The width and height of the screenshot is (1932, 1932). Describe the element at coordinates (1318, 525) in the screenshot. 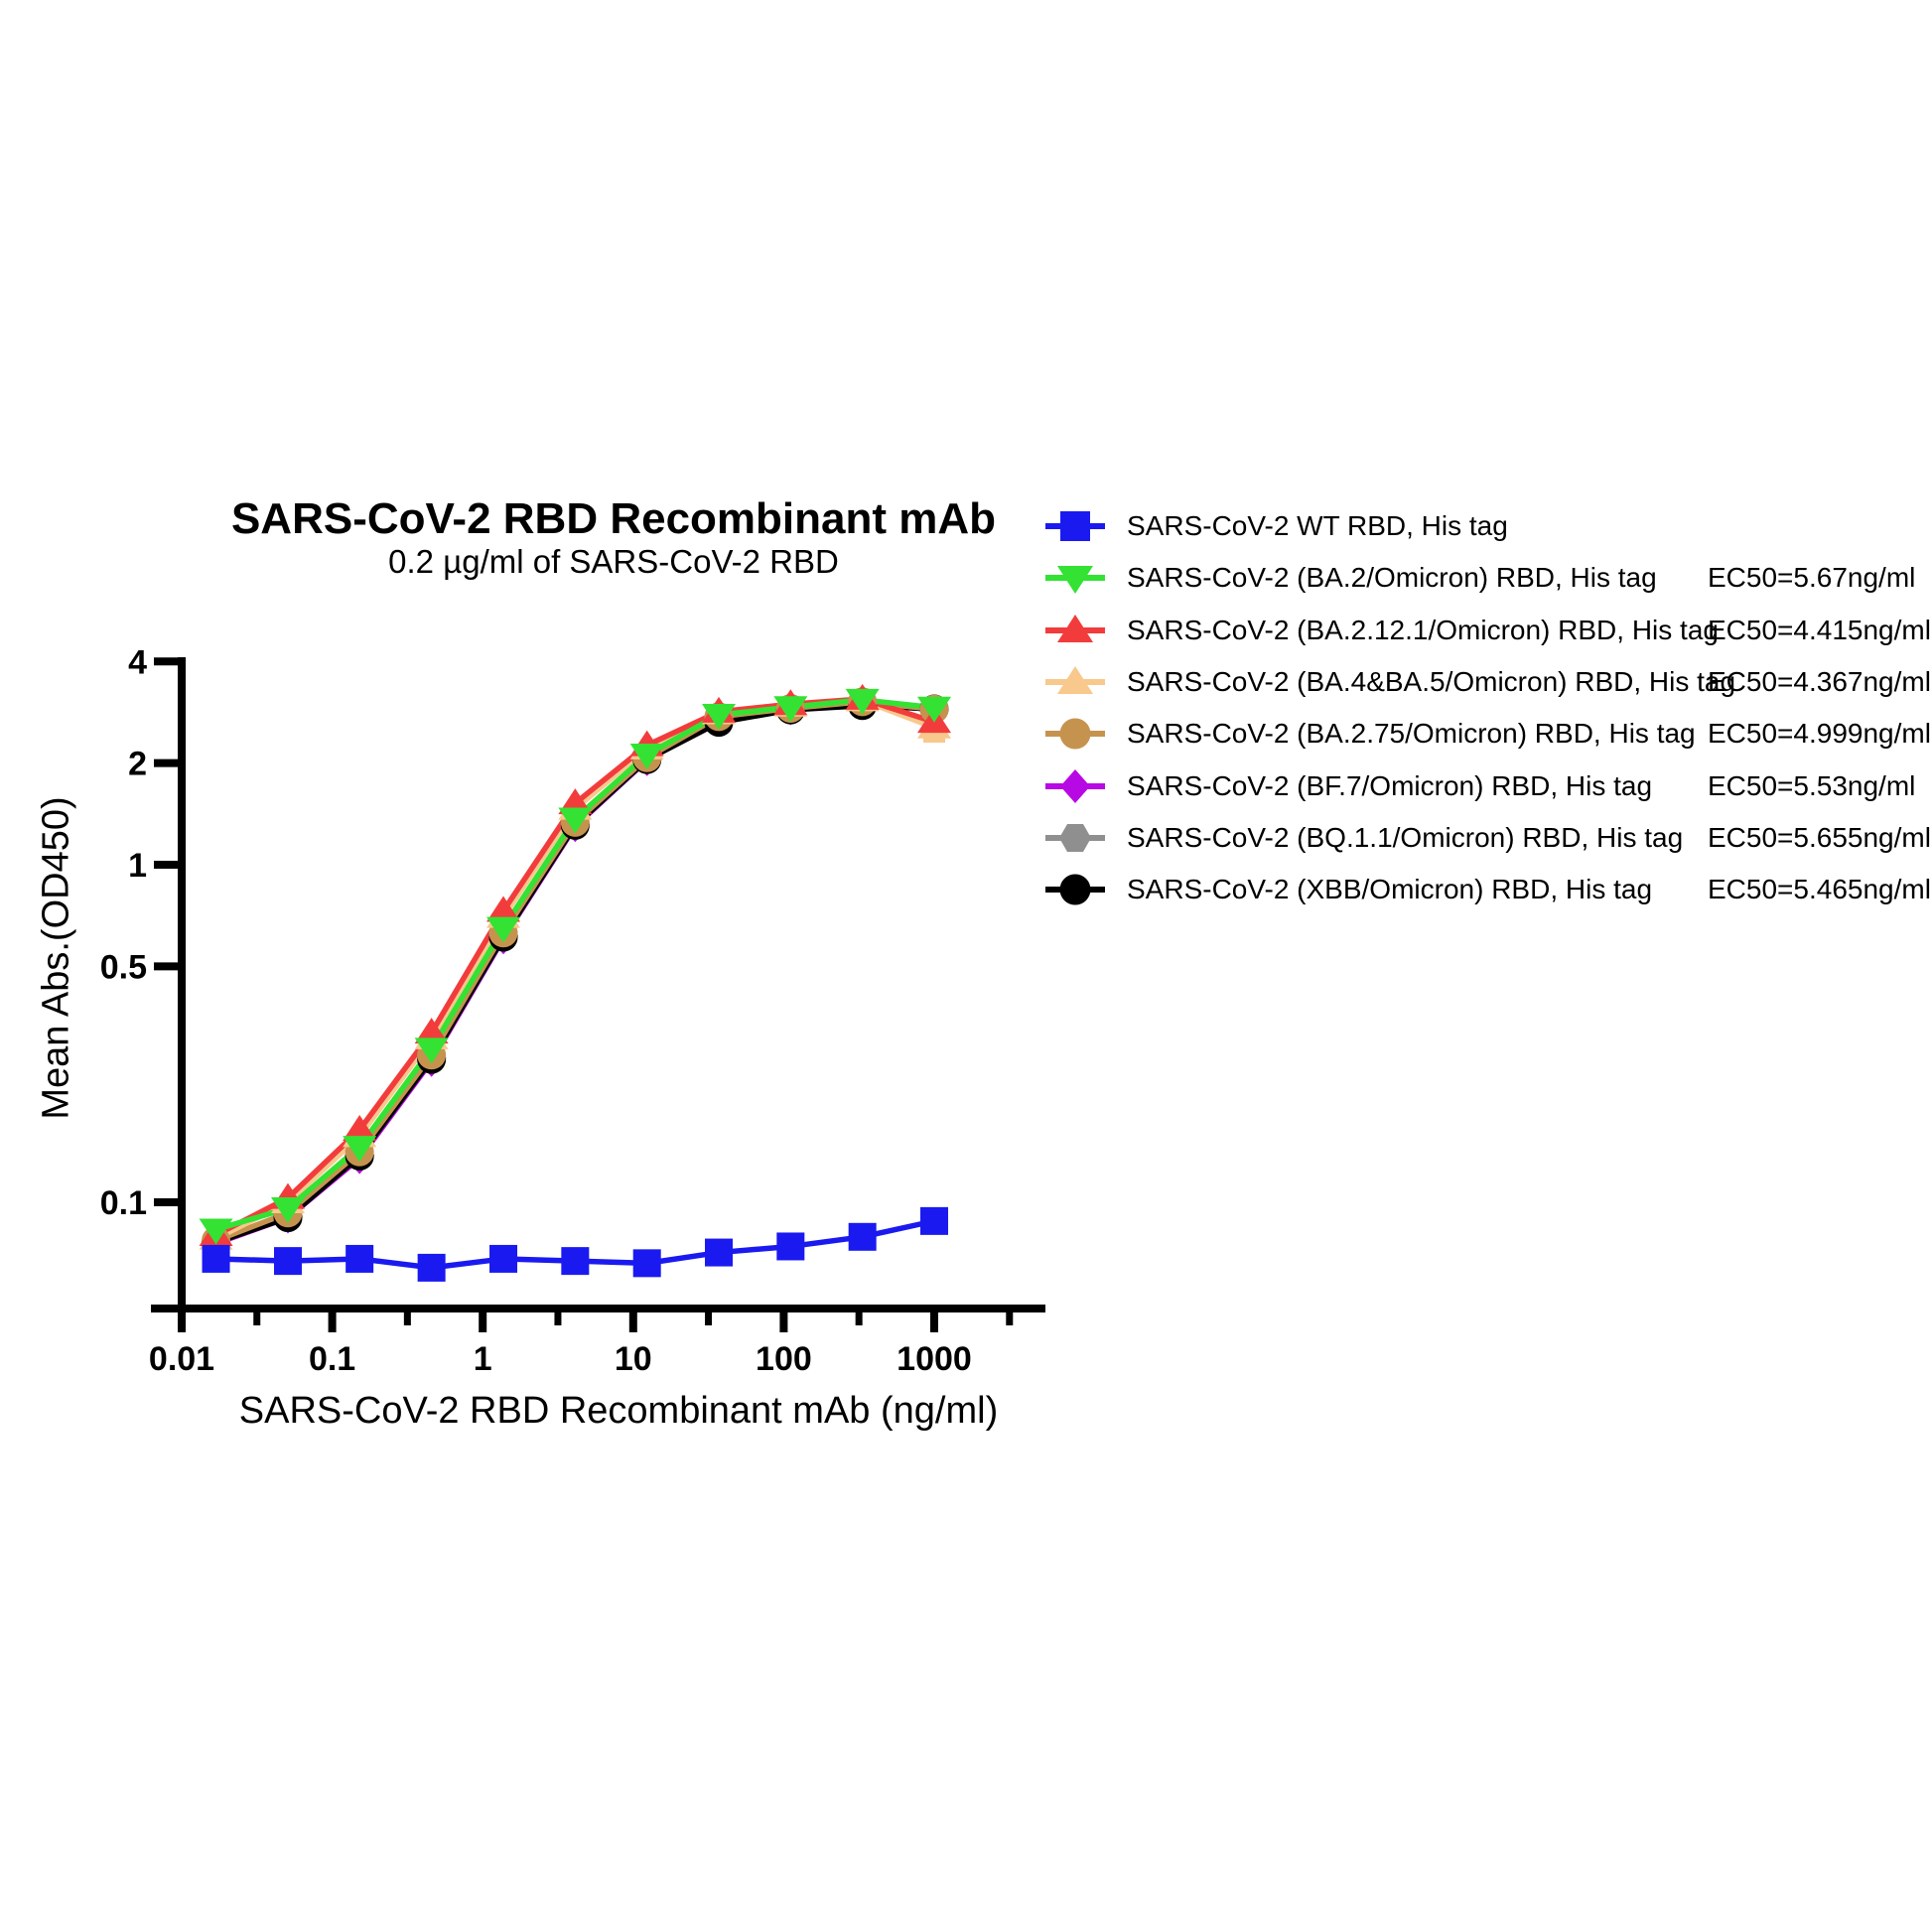

I see `legend-series-label: SARS-CoV-2 WT RBD, His tag` at that location.